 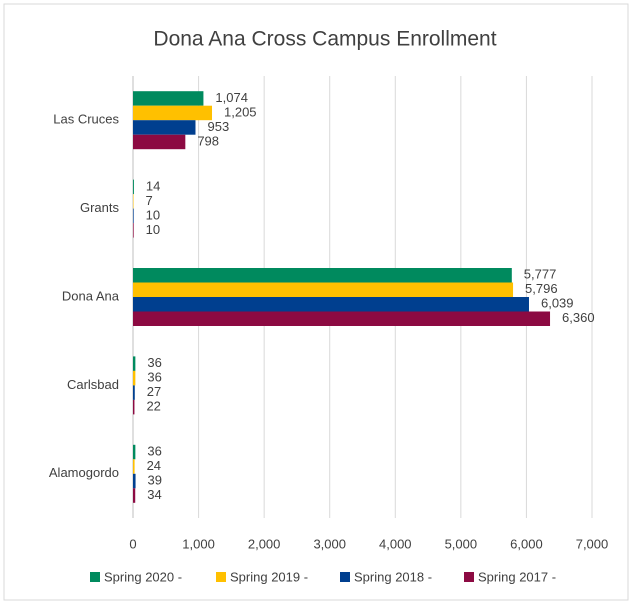 I want to click on x-tick-label: 4,000, so click(x=395, y=543).